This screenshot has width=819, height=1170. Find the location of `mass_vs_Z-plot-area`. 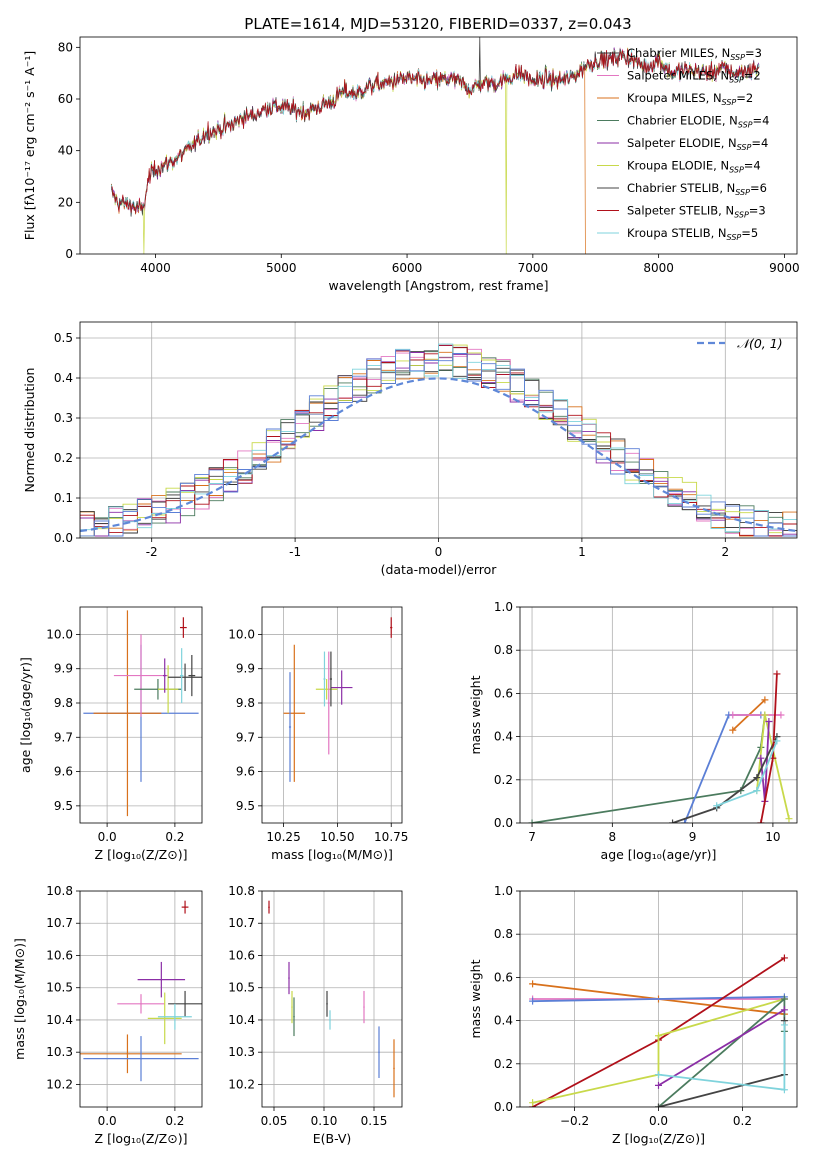

mass_vs_Z-plot-area is located at coordinates (141, 999).